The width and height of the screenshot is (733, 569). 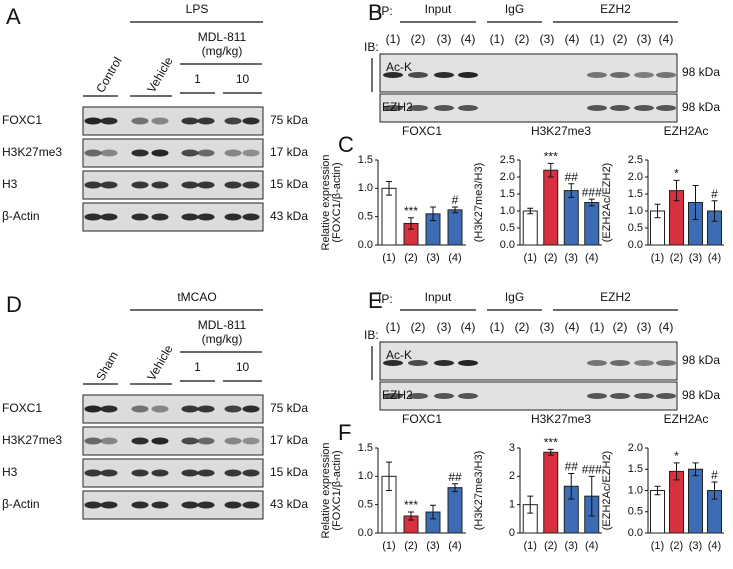 What do you see at coordinates (572, 39) in the screenshot?
I see `lane-label: (4)` at bounding box center [572, 39].